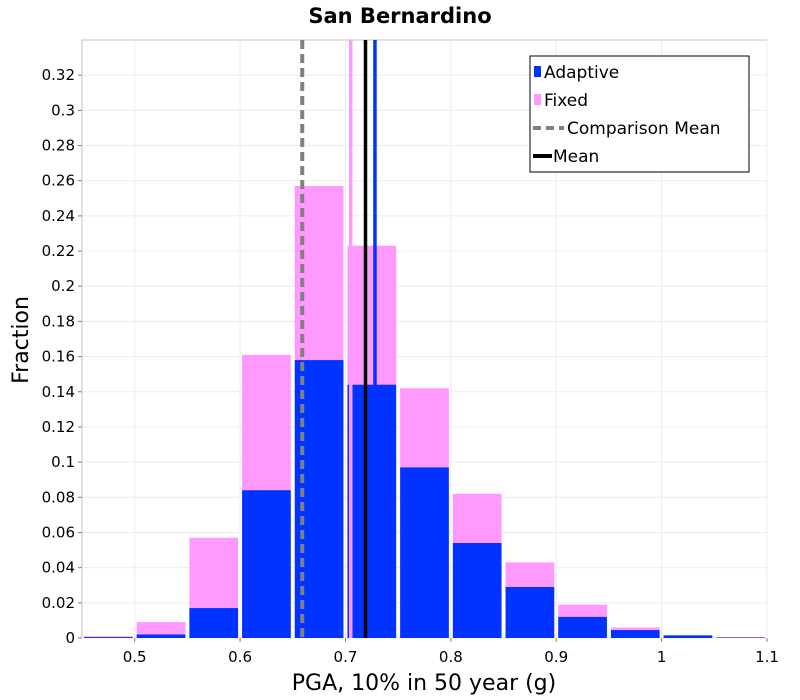  I want to click on legend-fixed-swatch, so click(537, 99).